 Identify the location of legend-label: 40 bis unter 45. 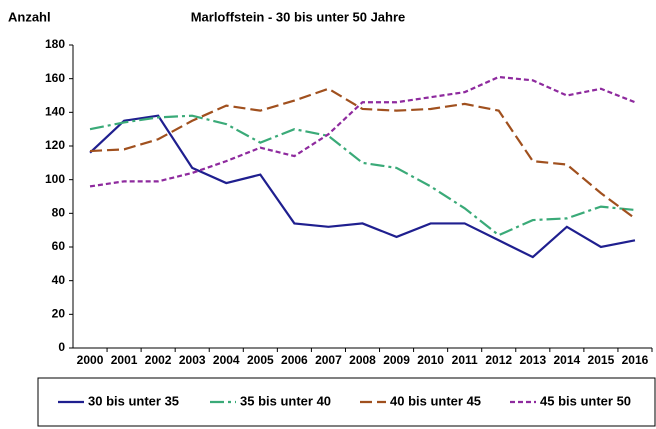
(435, 400).